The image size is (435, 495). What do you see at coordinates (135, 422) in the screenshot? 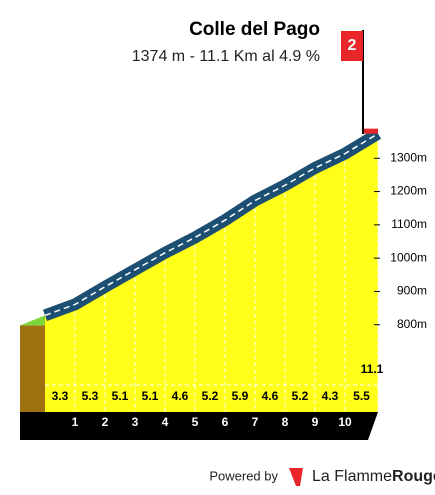
I see `x-tick-label: 3` at bounding box center [135, 422].